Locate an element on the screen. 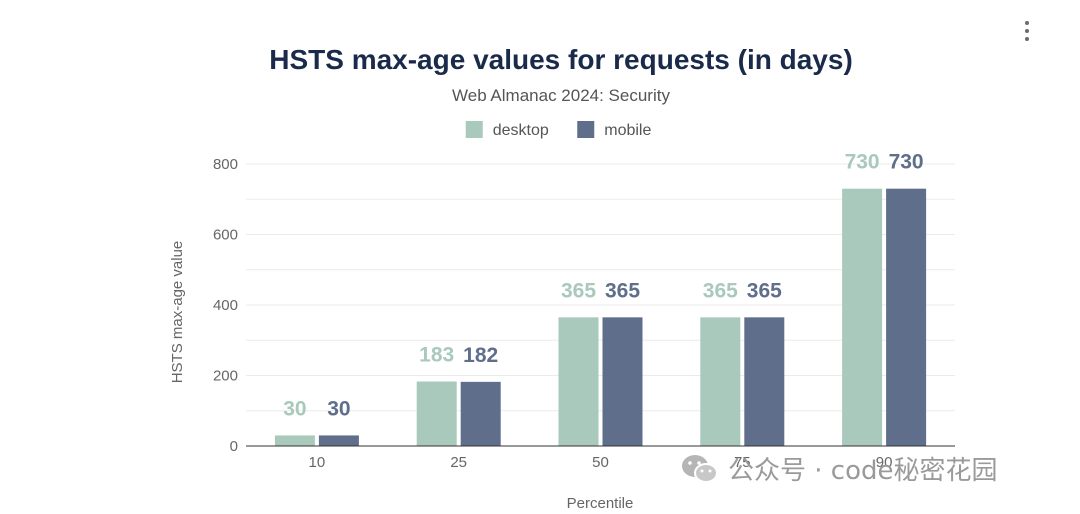 This screenshot has height=514, width=1080. bar-label-mobile-90: 730 is located at coordinates (906, 162).